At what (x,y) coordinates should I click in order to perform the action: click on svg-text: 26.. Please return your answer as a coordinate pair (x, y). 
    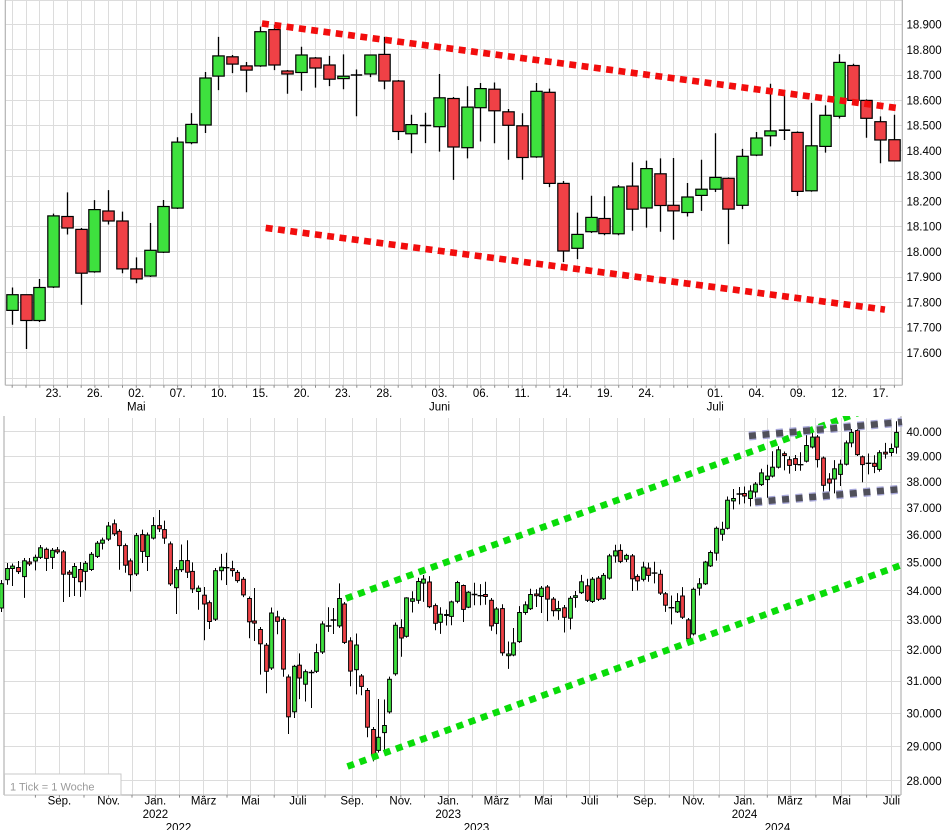
    Looking at the image, I should click on (95, 394).